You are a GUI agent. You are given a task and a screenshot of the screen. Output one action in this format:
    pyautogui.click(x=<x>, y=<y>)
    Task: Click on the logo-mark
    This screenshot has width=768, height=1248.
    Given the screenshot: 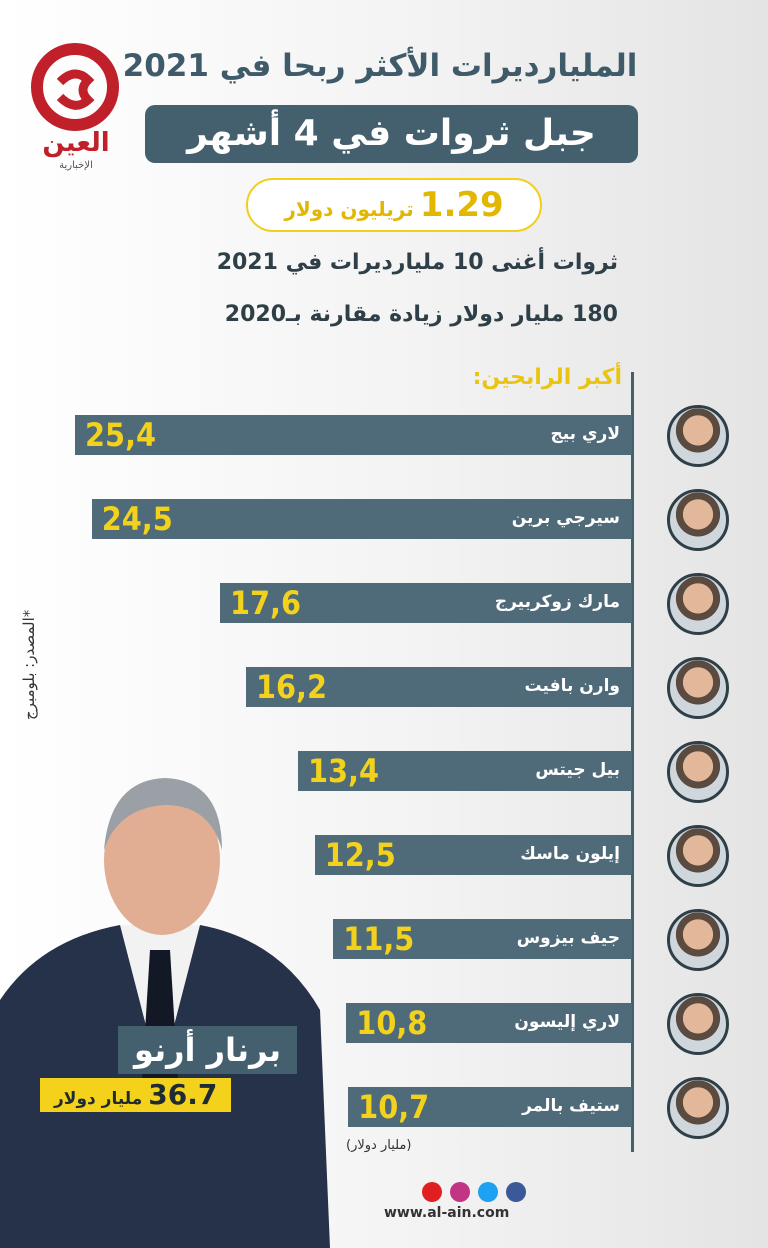 What is the action you would take?
    pyautogui.click(x=75, y=87)
    